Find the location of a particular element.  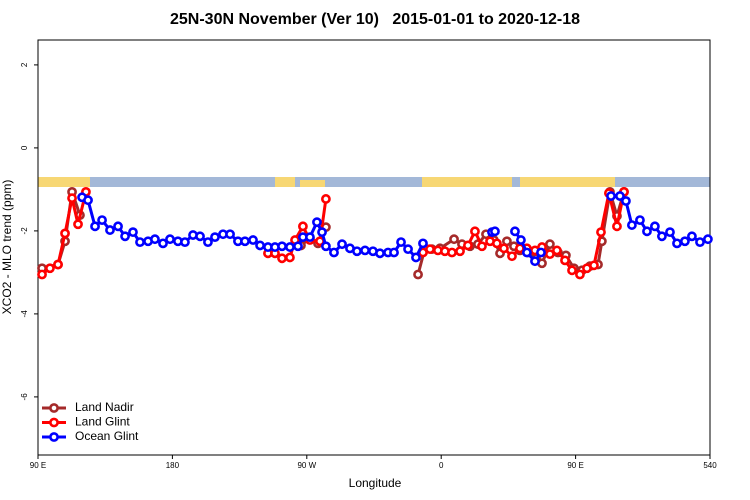

y-tick-label: 0 is located at coordinates (24, 147).